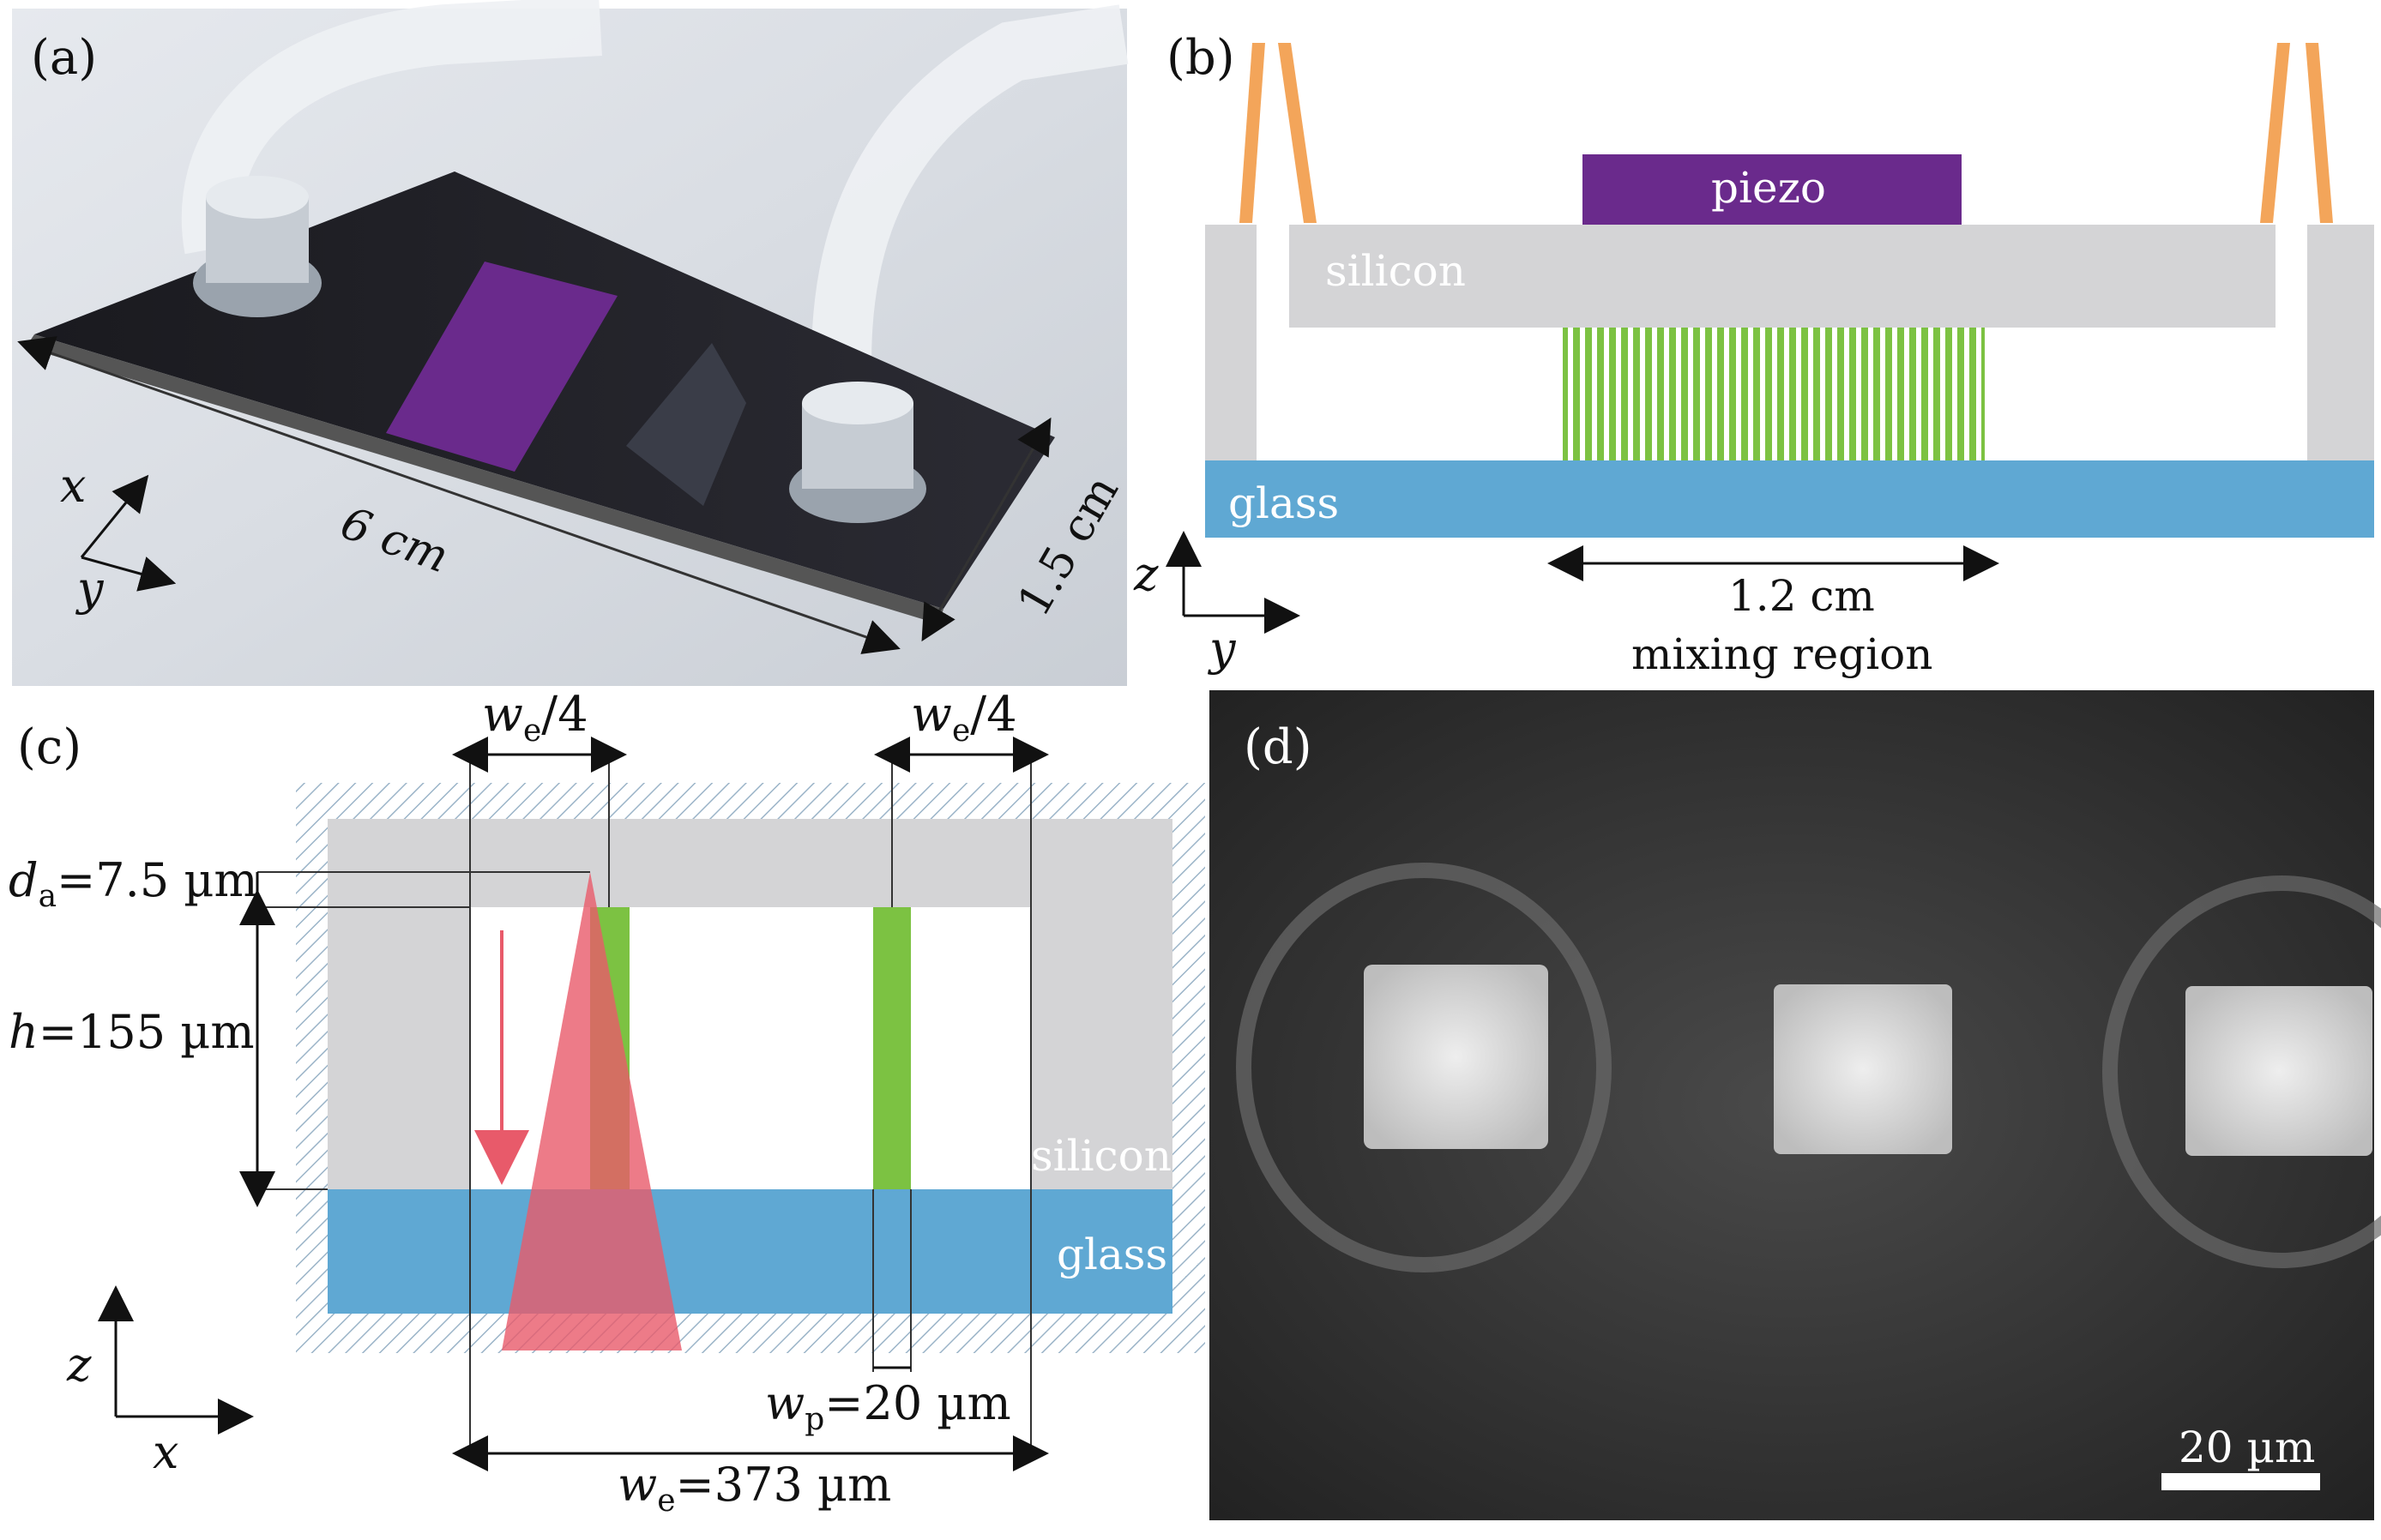 The image size is (2381, 1540). Describe the element at coordinates (24, 880) in the screenshot. I see `da-symbol: d` at that location.